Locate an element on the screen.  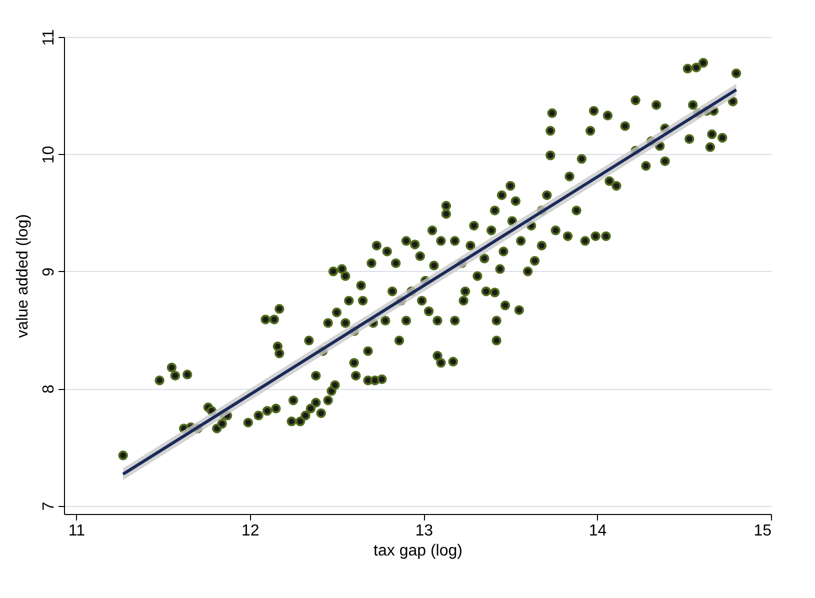
y-tick-label: 9 is located at coordinates (49, 271).